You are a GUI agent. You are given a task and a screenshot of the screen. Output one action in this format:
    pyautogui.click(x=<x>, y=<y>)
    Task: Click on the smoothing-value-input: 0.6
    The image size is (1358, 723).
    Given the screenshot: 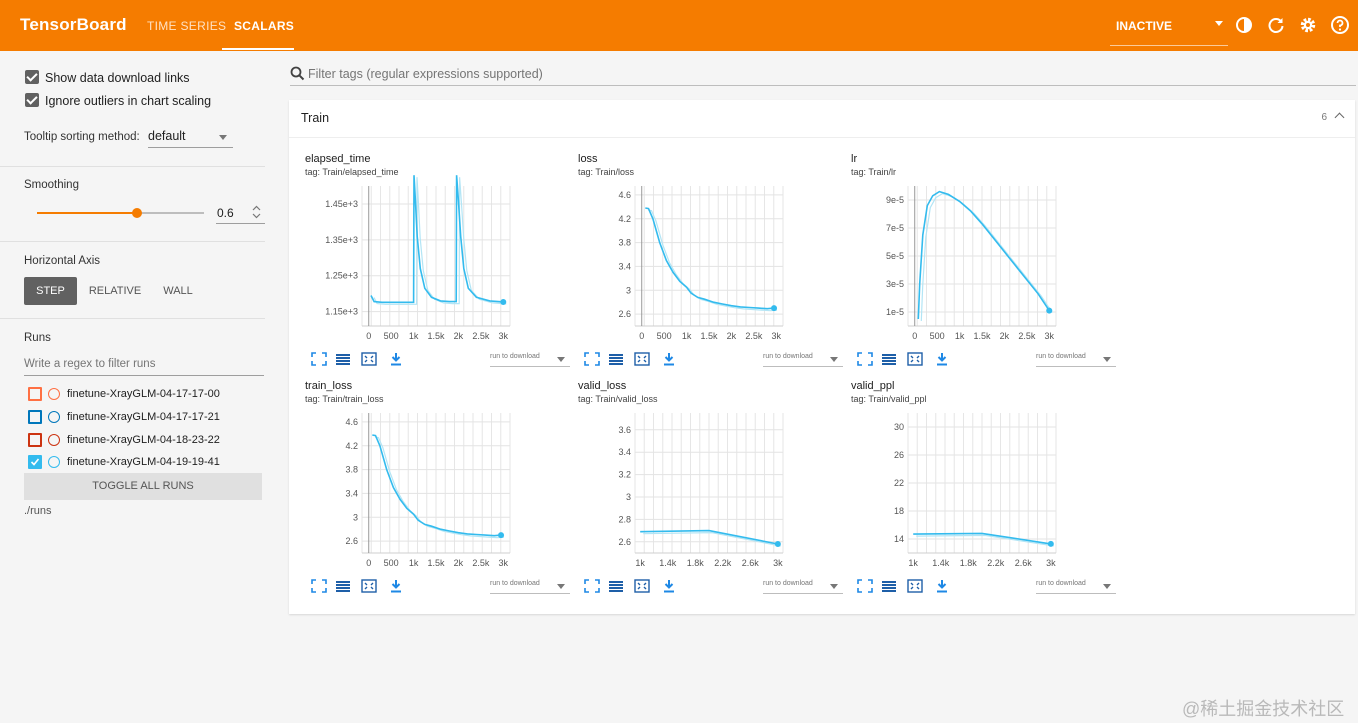 What is the action you would take?
    pyautogui.click(x=225, y=213)
    